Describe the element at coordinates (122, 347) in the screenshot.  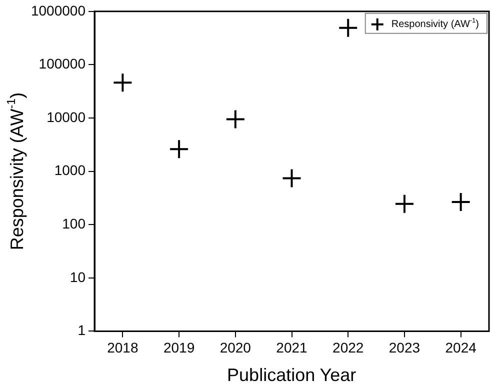
I see `x-tick-label: 2018` at that location.